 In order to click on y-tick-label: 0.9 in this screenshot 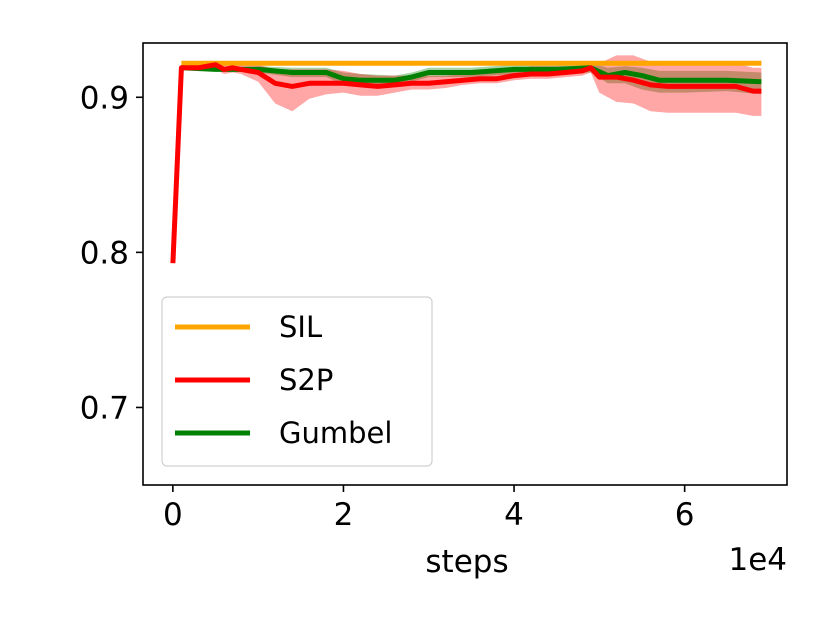, I will do `click(104, 98)`.